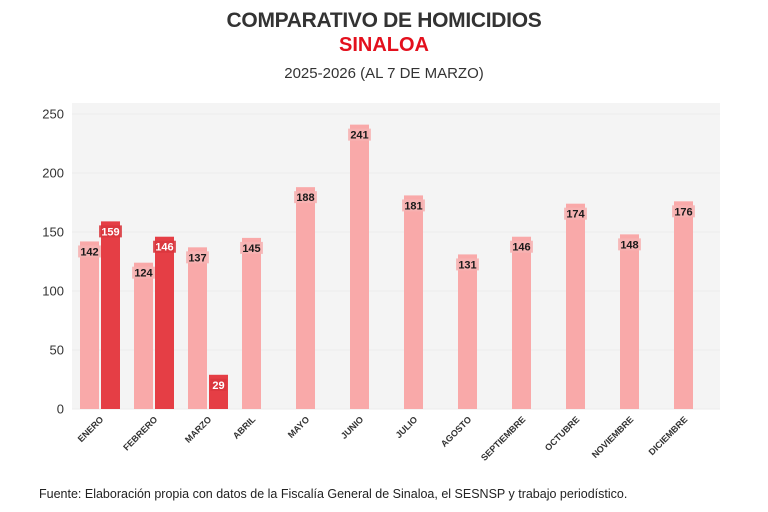 The width and height of the screenshot is (768, 512). Describe the element at coordinates (299, 427) in the screenshot. I see `x-tick-label: MAYO` at that location.